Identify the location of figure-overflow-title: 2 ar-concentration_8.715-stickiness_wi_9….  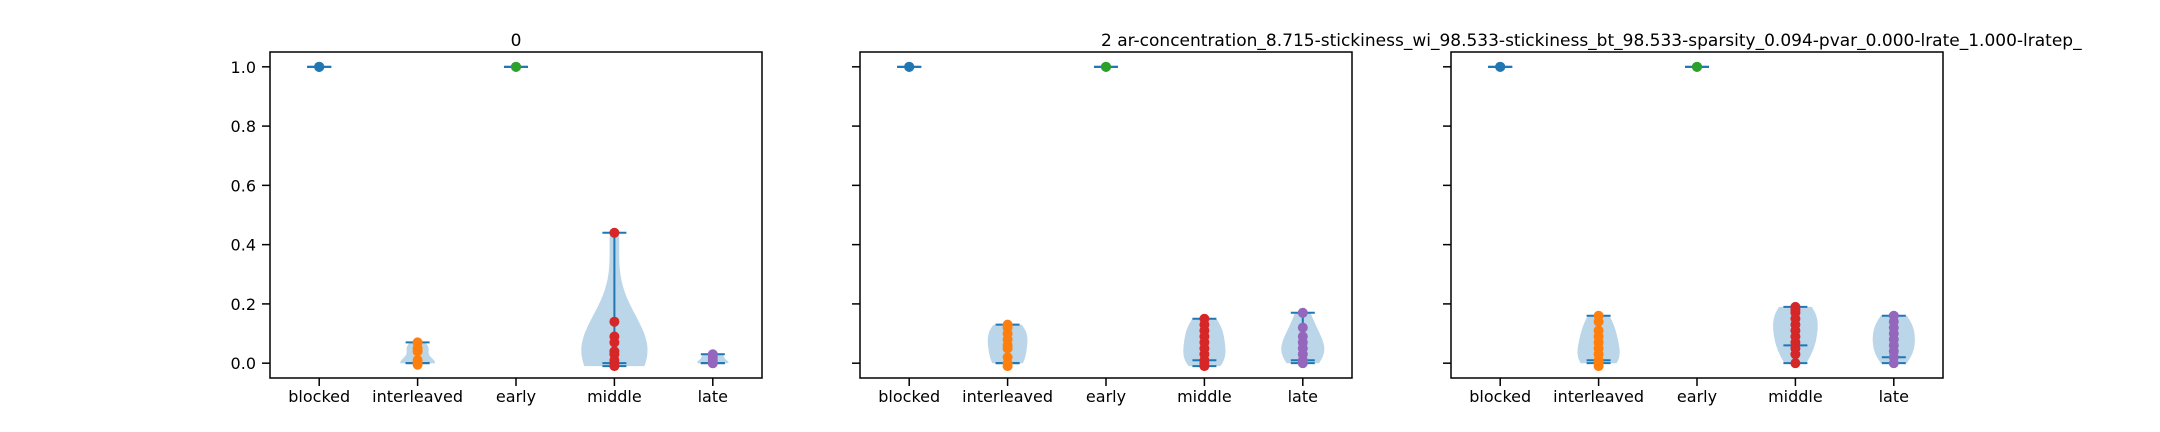
(1591, 41).